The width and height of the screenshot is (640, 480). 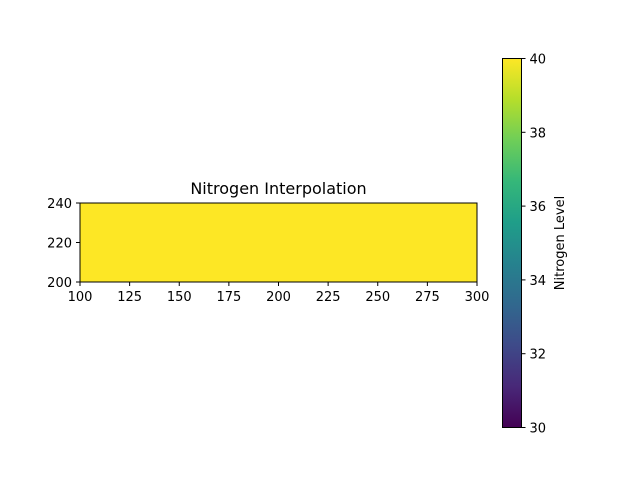 I want to click on colorbar-tick-label: 30, so click(x=538, y=429).